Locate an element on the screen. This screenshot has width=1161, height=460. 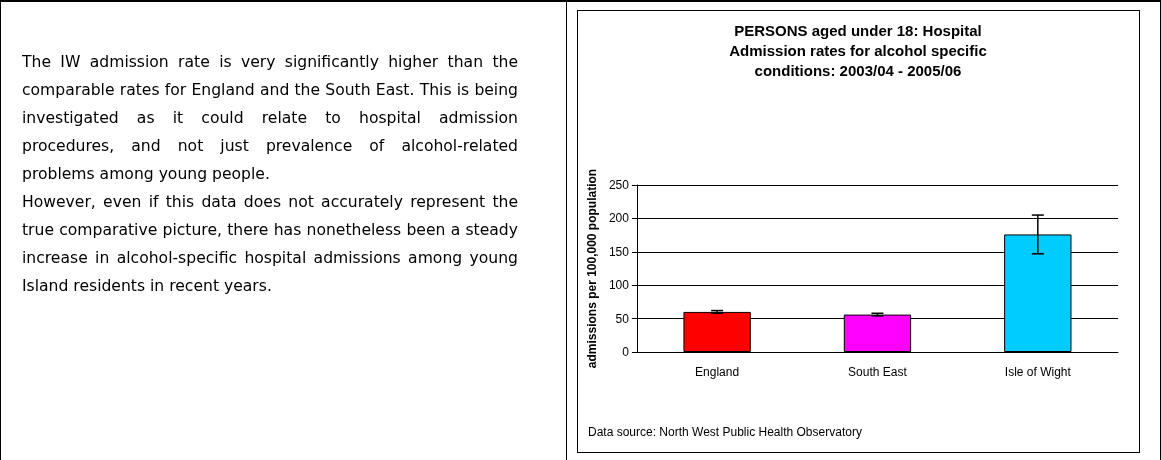
y-tick-label: 200 is located at coordinates (619, 218).